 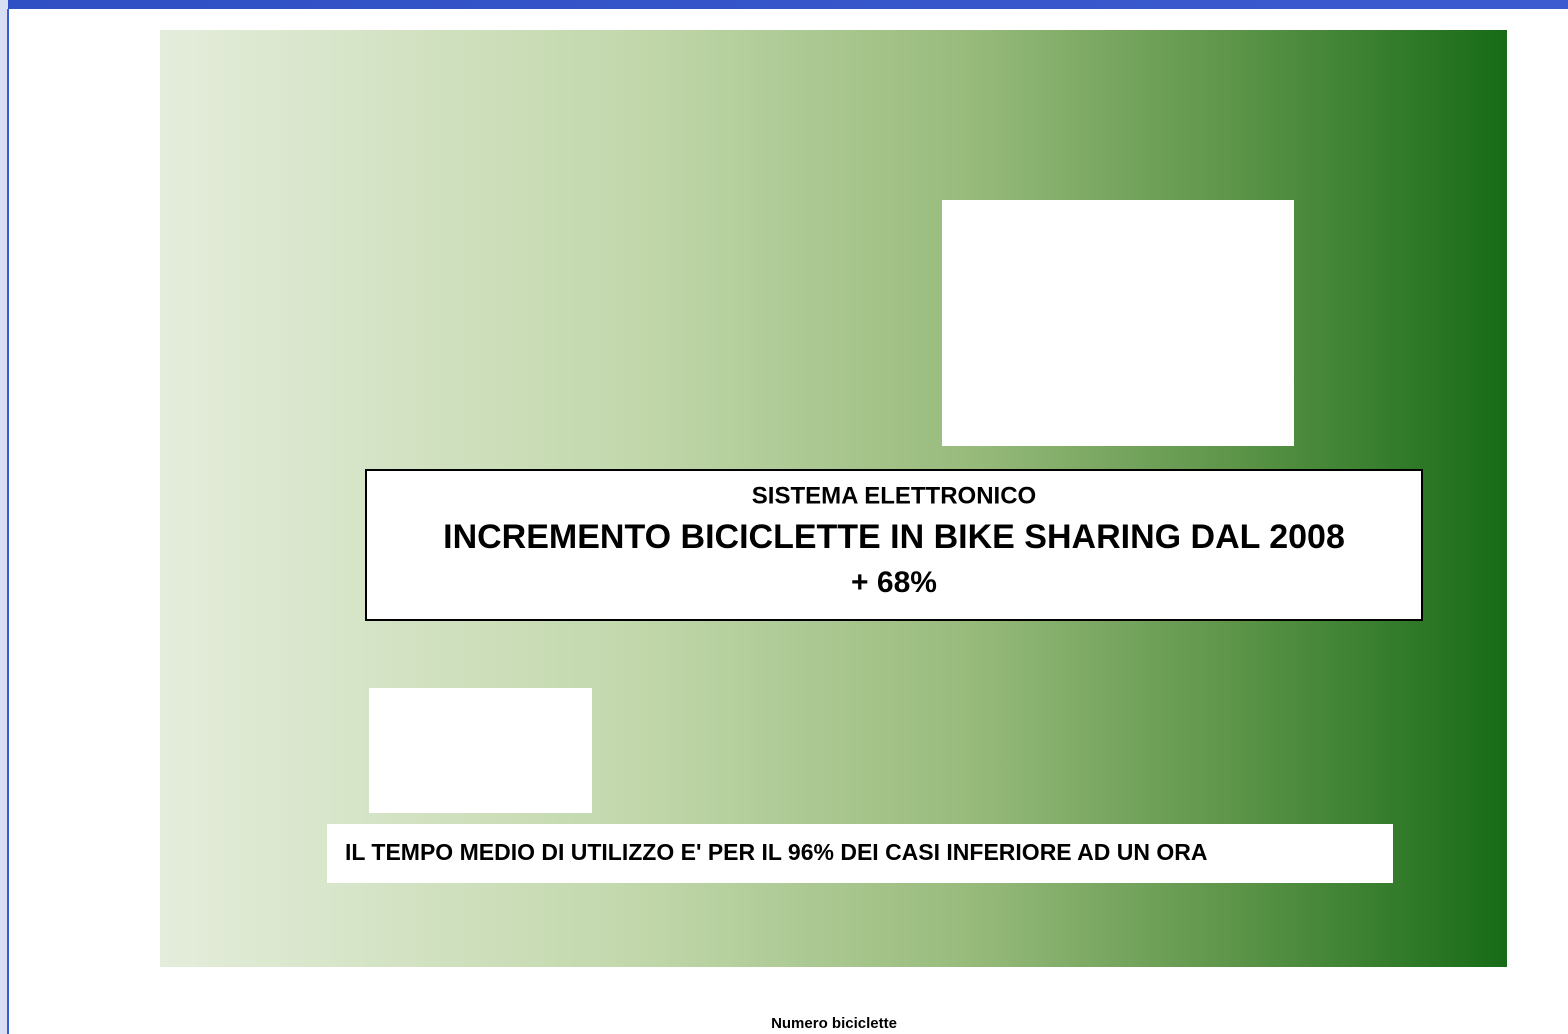 I want to click on x-axis-title: Numero biciclette, so click(x=834, y=1023).